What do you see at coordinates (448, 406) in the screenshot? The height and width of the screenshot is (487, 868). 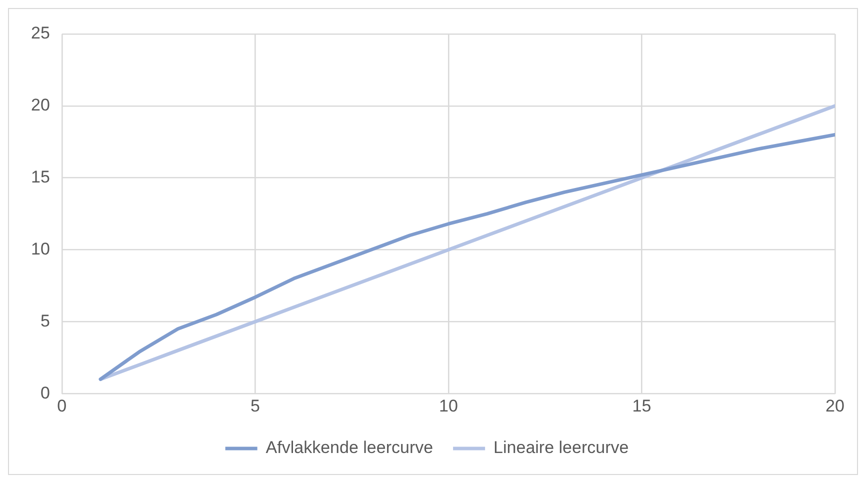 I see `x-tick-label: 10` at bounding box center [448, 406].